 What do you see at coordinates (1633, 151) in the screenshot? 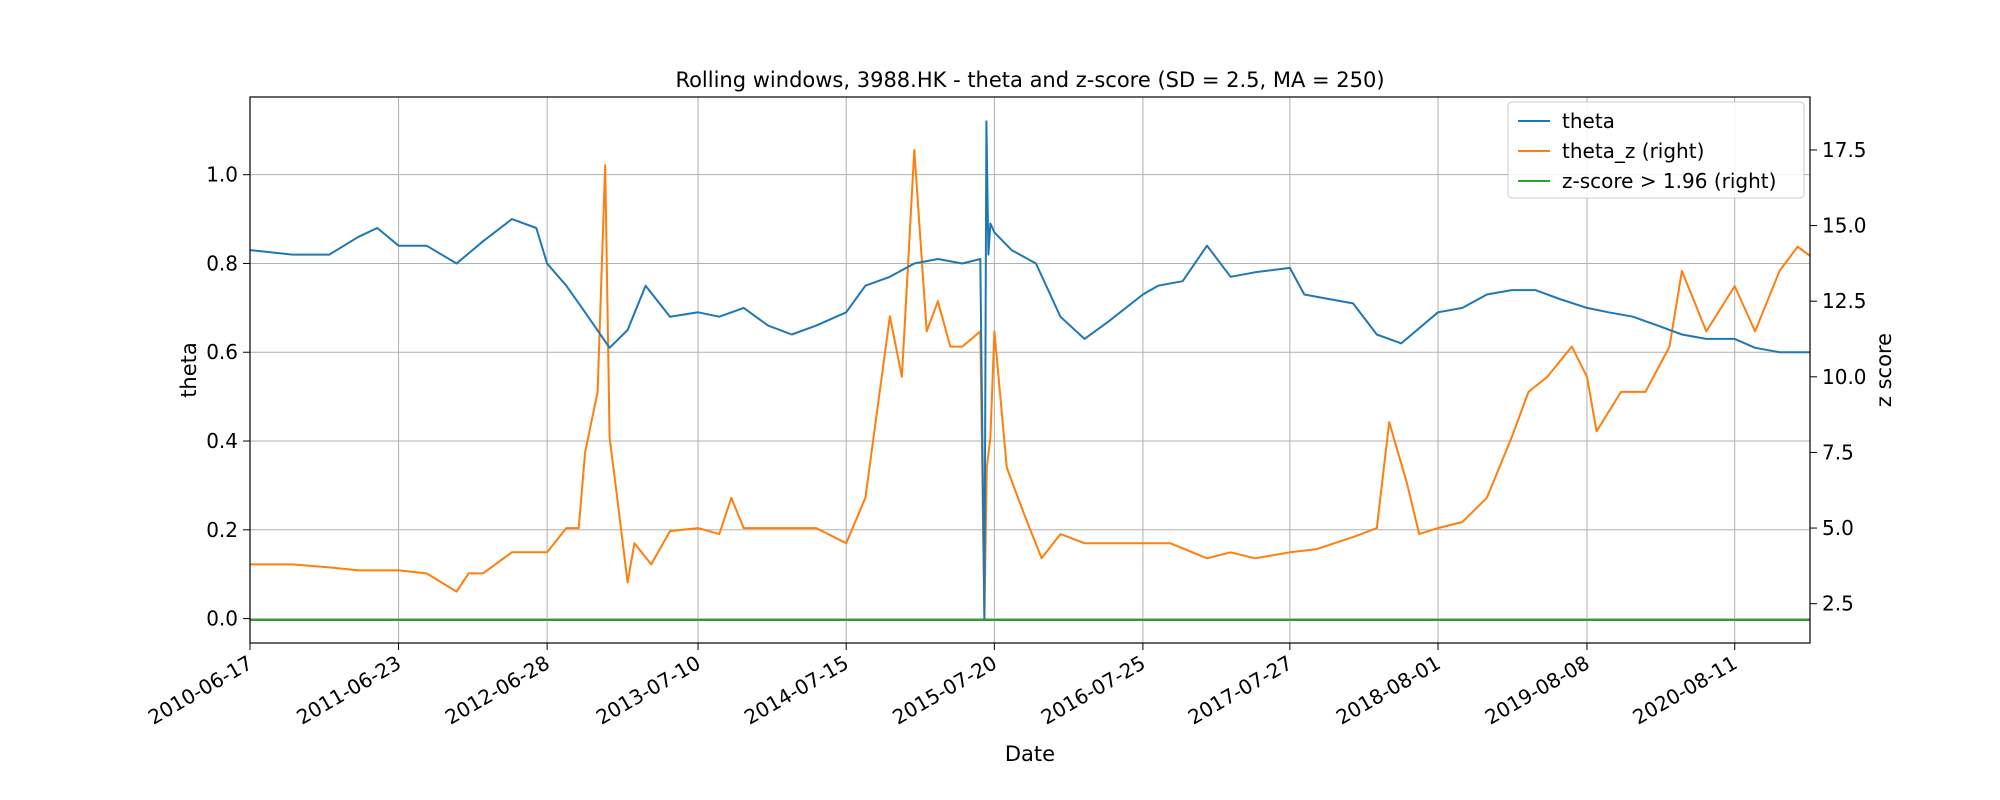
I see `legend-label: theta_z (right)` at bounding box center [1633, 151].